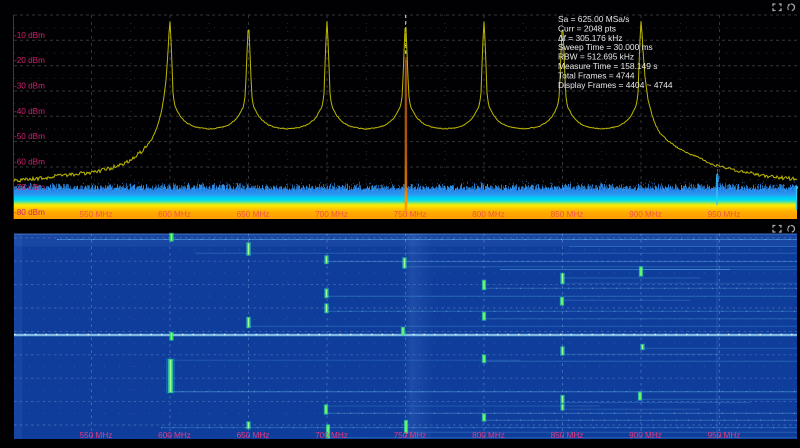  What do you see at coordinates (605, 47) in the screenshot?
I see `svg-text: Sweep Time = 30.000 ms` at bounding box center [605, 47].